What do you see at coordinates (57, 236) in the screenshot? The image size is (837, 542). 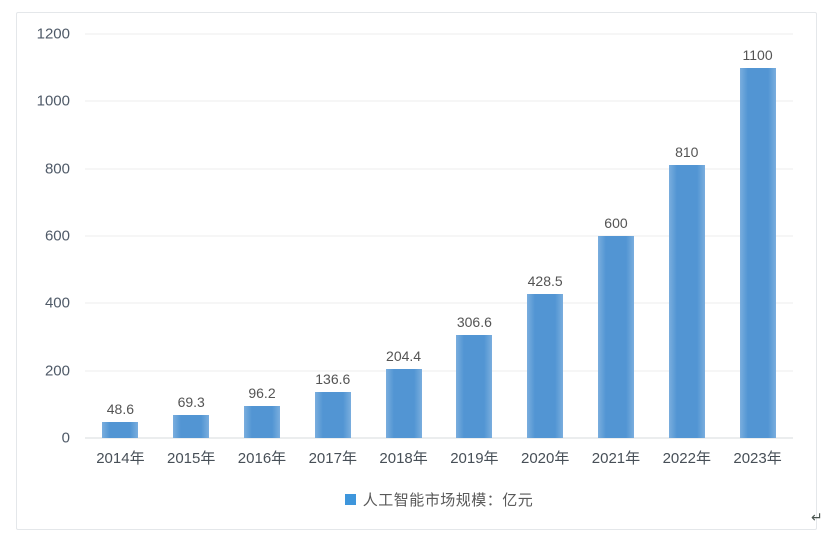 I see `y-tick-label: 600` at bounding box center [57, 236].